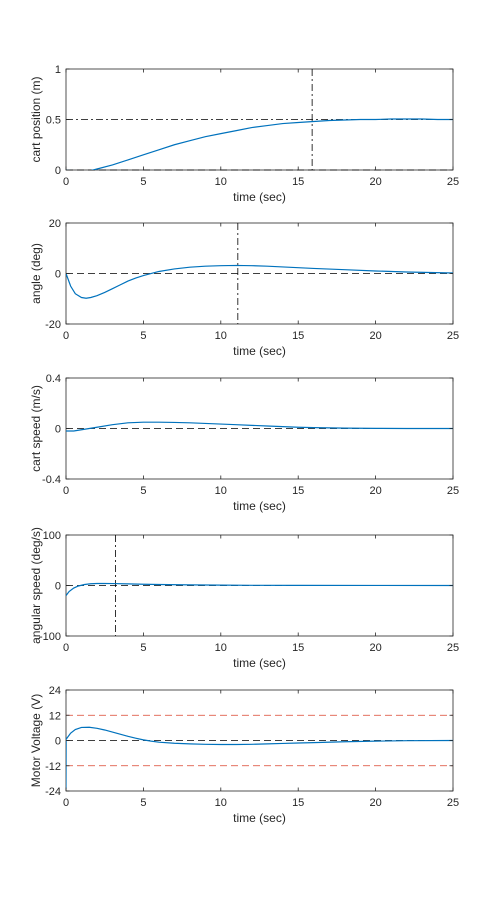 The image size is (500, 905). What do you see at coordinates (36, 428) in the screenshot?
I see `y-axis-label: cart speed (m/s)` at bounding box center [36, 428].